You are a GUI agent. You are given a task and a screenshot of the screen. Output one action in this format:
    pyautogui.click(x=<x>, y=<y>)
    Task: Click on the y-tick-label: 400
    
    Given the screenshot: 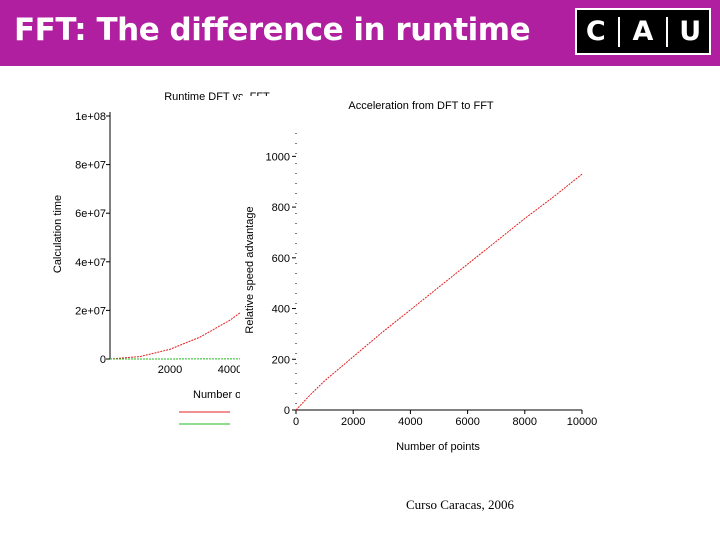 What is the action you would take?
    pyautogui.click(x=281, y=310)
    